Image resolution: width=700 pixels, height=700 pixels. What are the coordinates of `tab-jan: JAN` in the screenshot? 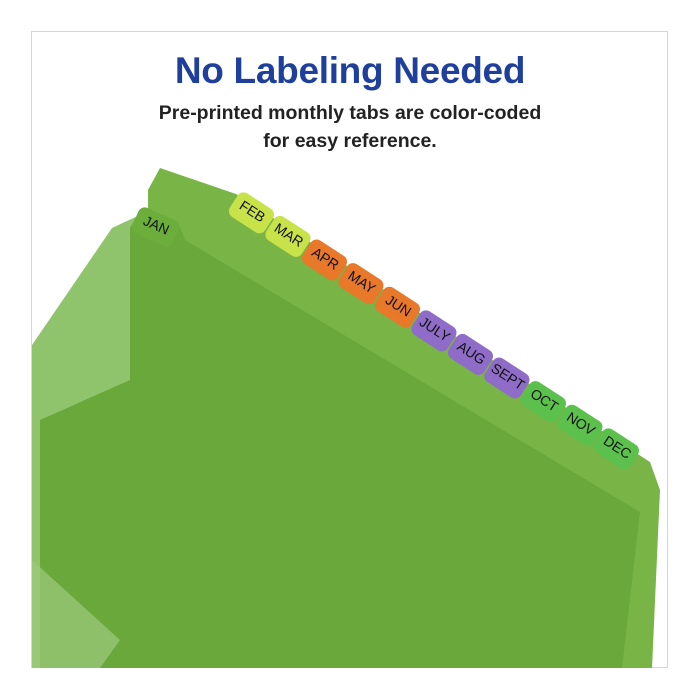 It's located at (156, 226).